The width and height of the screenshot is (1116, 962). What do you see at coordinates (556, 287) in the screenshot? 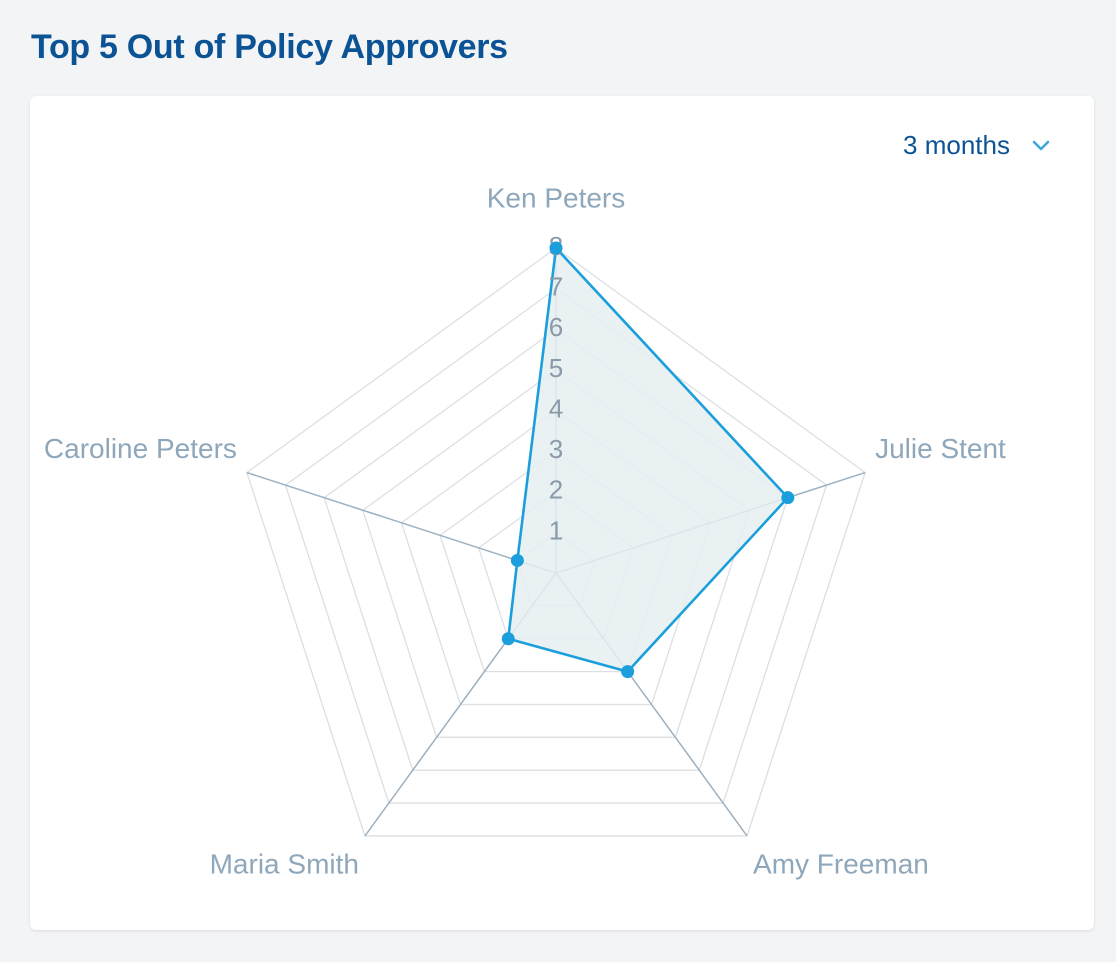
I see `tick-label-7: 7` at bounding box center [556, 287].